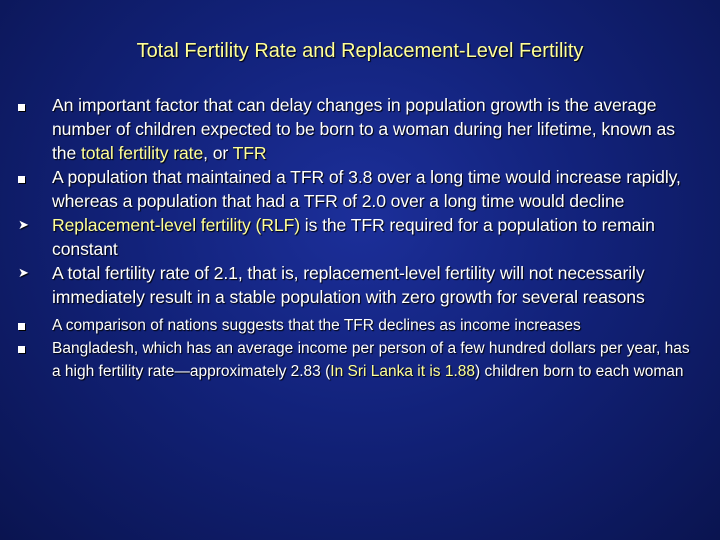 The width and height of the screenshot is (720, 540). I want to click on term-total-fertility-rate: total fertility rate, so click(142, 153).